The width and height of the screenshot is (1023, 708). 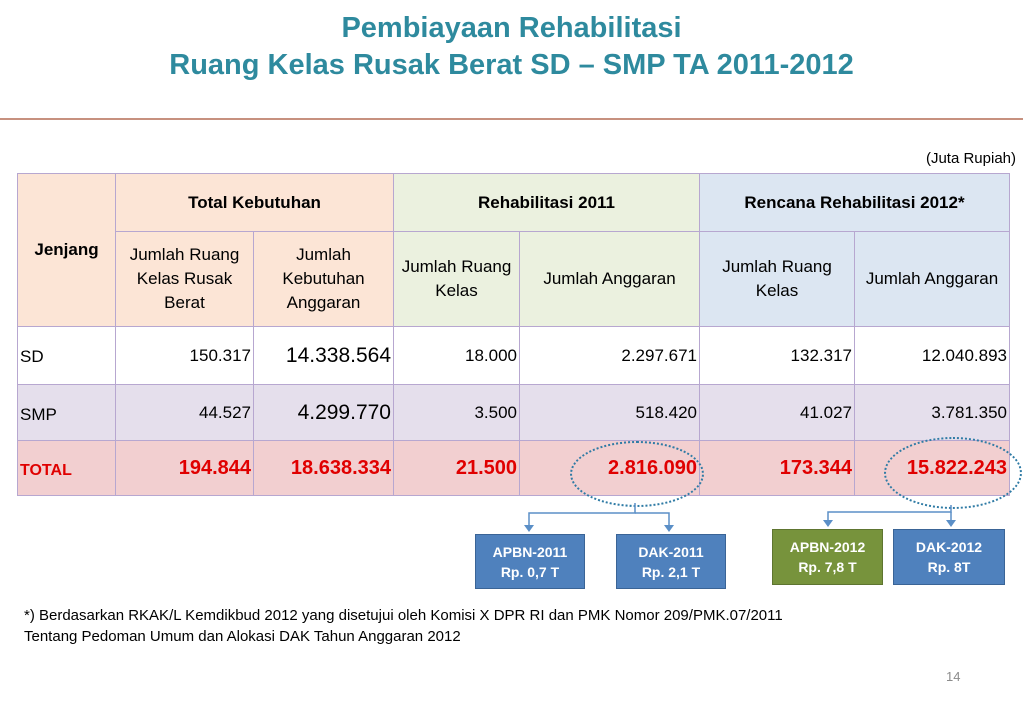 What do you see at coordinates (546, 202) in the screenshot?
I see `header-rehab-2011: Rehabilitasi 2011` at bounding box center [546, 202].